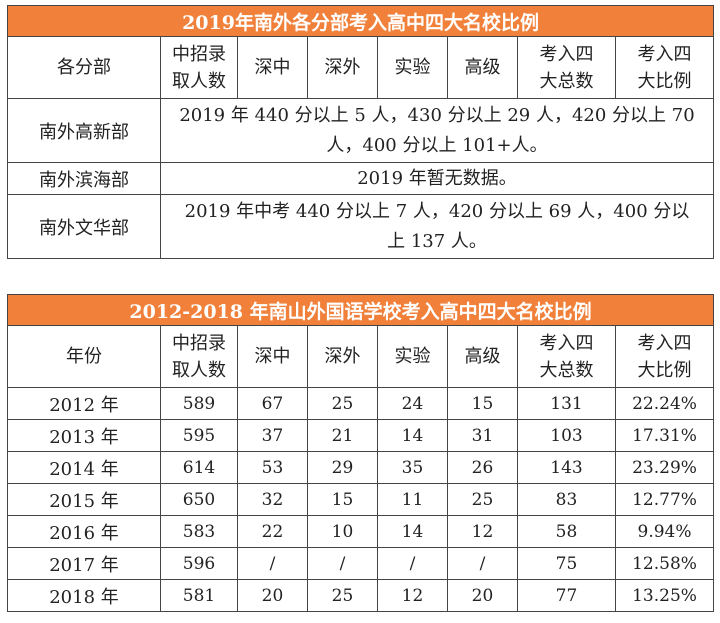 The height and width of the screenshot is (623, 720). What do you see at coordinates (664, 435) in the screenshot?
I see `ratio-cell: 17.31%` at bounding box center [664, 435].